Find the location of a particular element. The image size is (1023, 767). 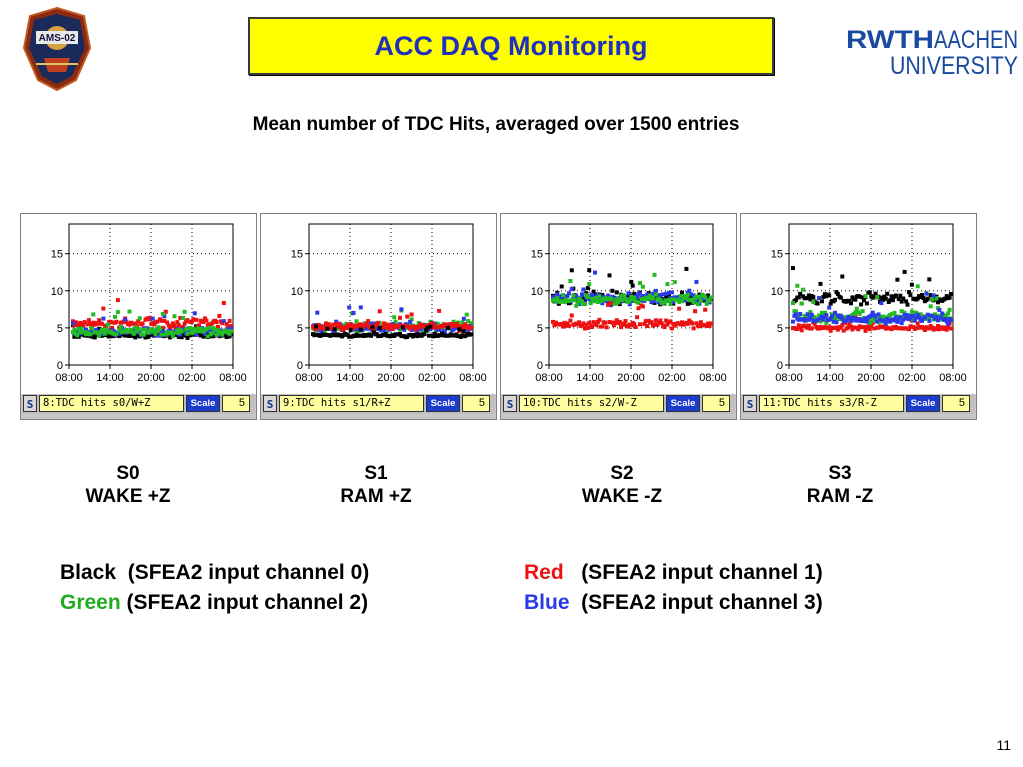

panel-statusbar: S 10:TDC hits s2/W-Z Scale 5 is located at coordinates (618, 404).